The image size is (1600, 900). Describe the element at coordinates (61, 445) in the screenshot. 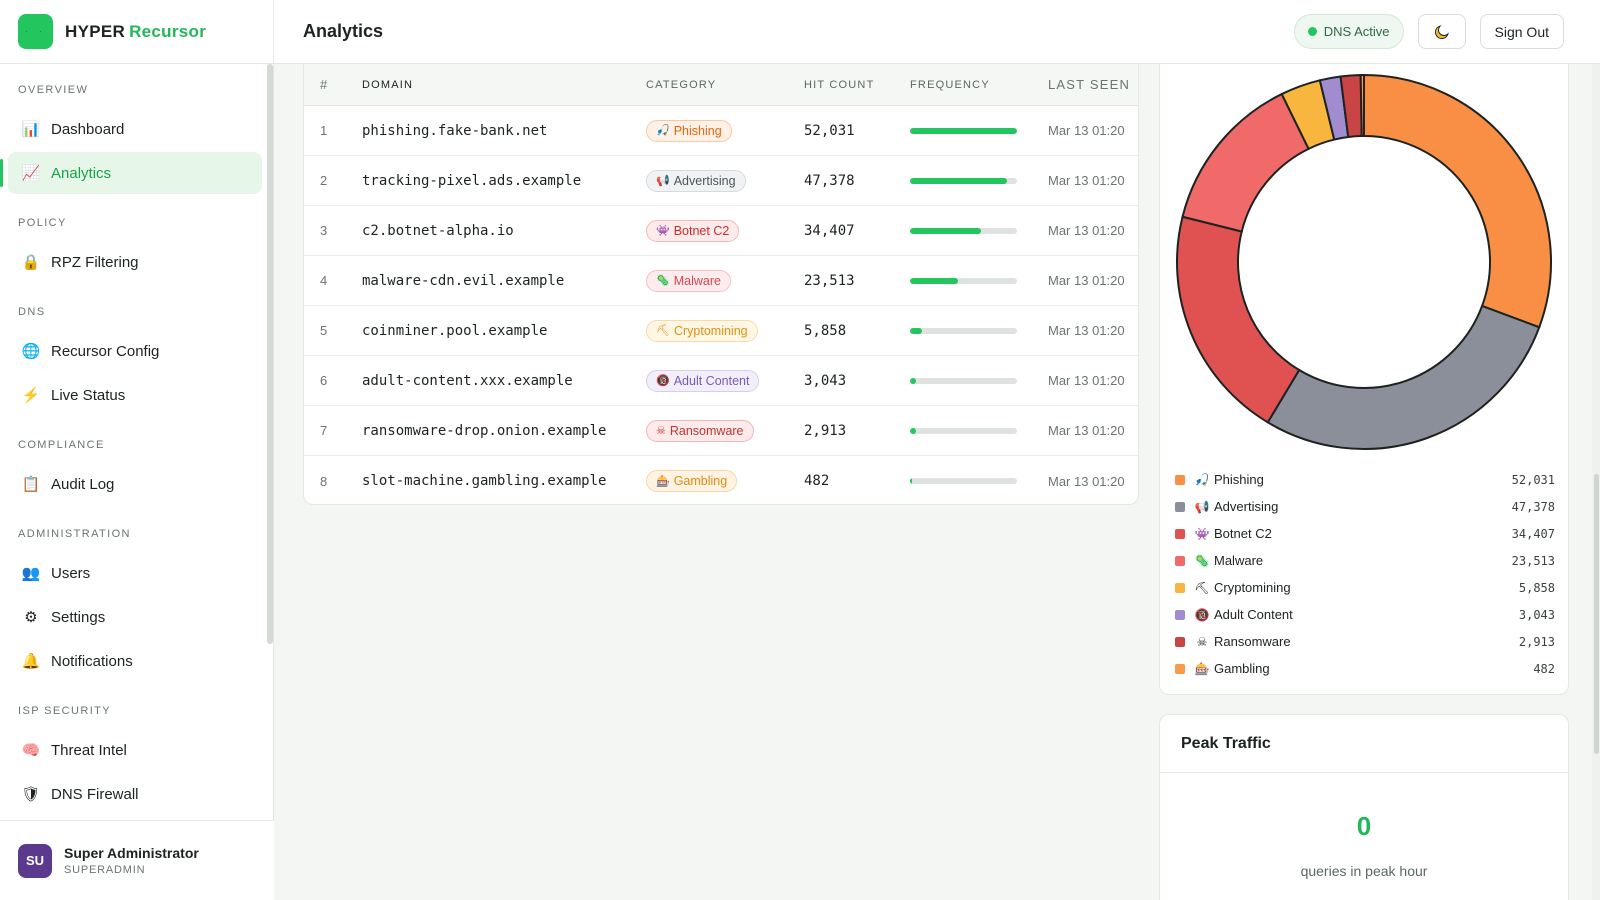

I see `section-title-compliance: Compliance` at that location.